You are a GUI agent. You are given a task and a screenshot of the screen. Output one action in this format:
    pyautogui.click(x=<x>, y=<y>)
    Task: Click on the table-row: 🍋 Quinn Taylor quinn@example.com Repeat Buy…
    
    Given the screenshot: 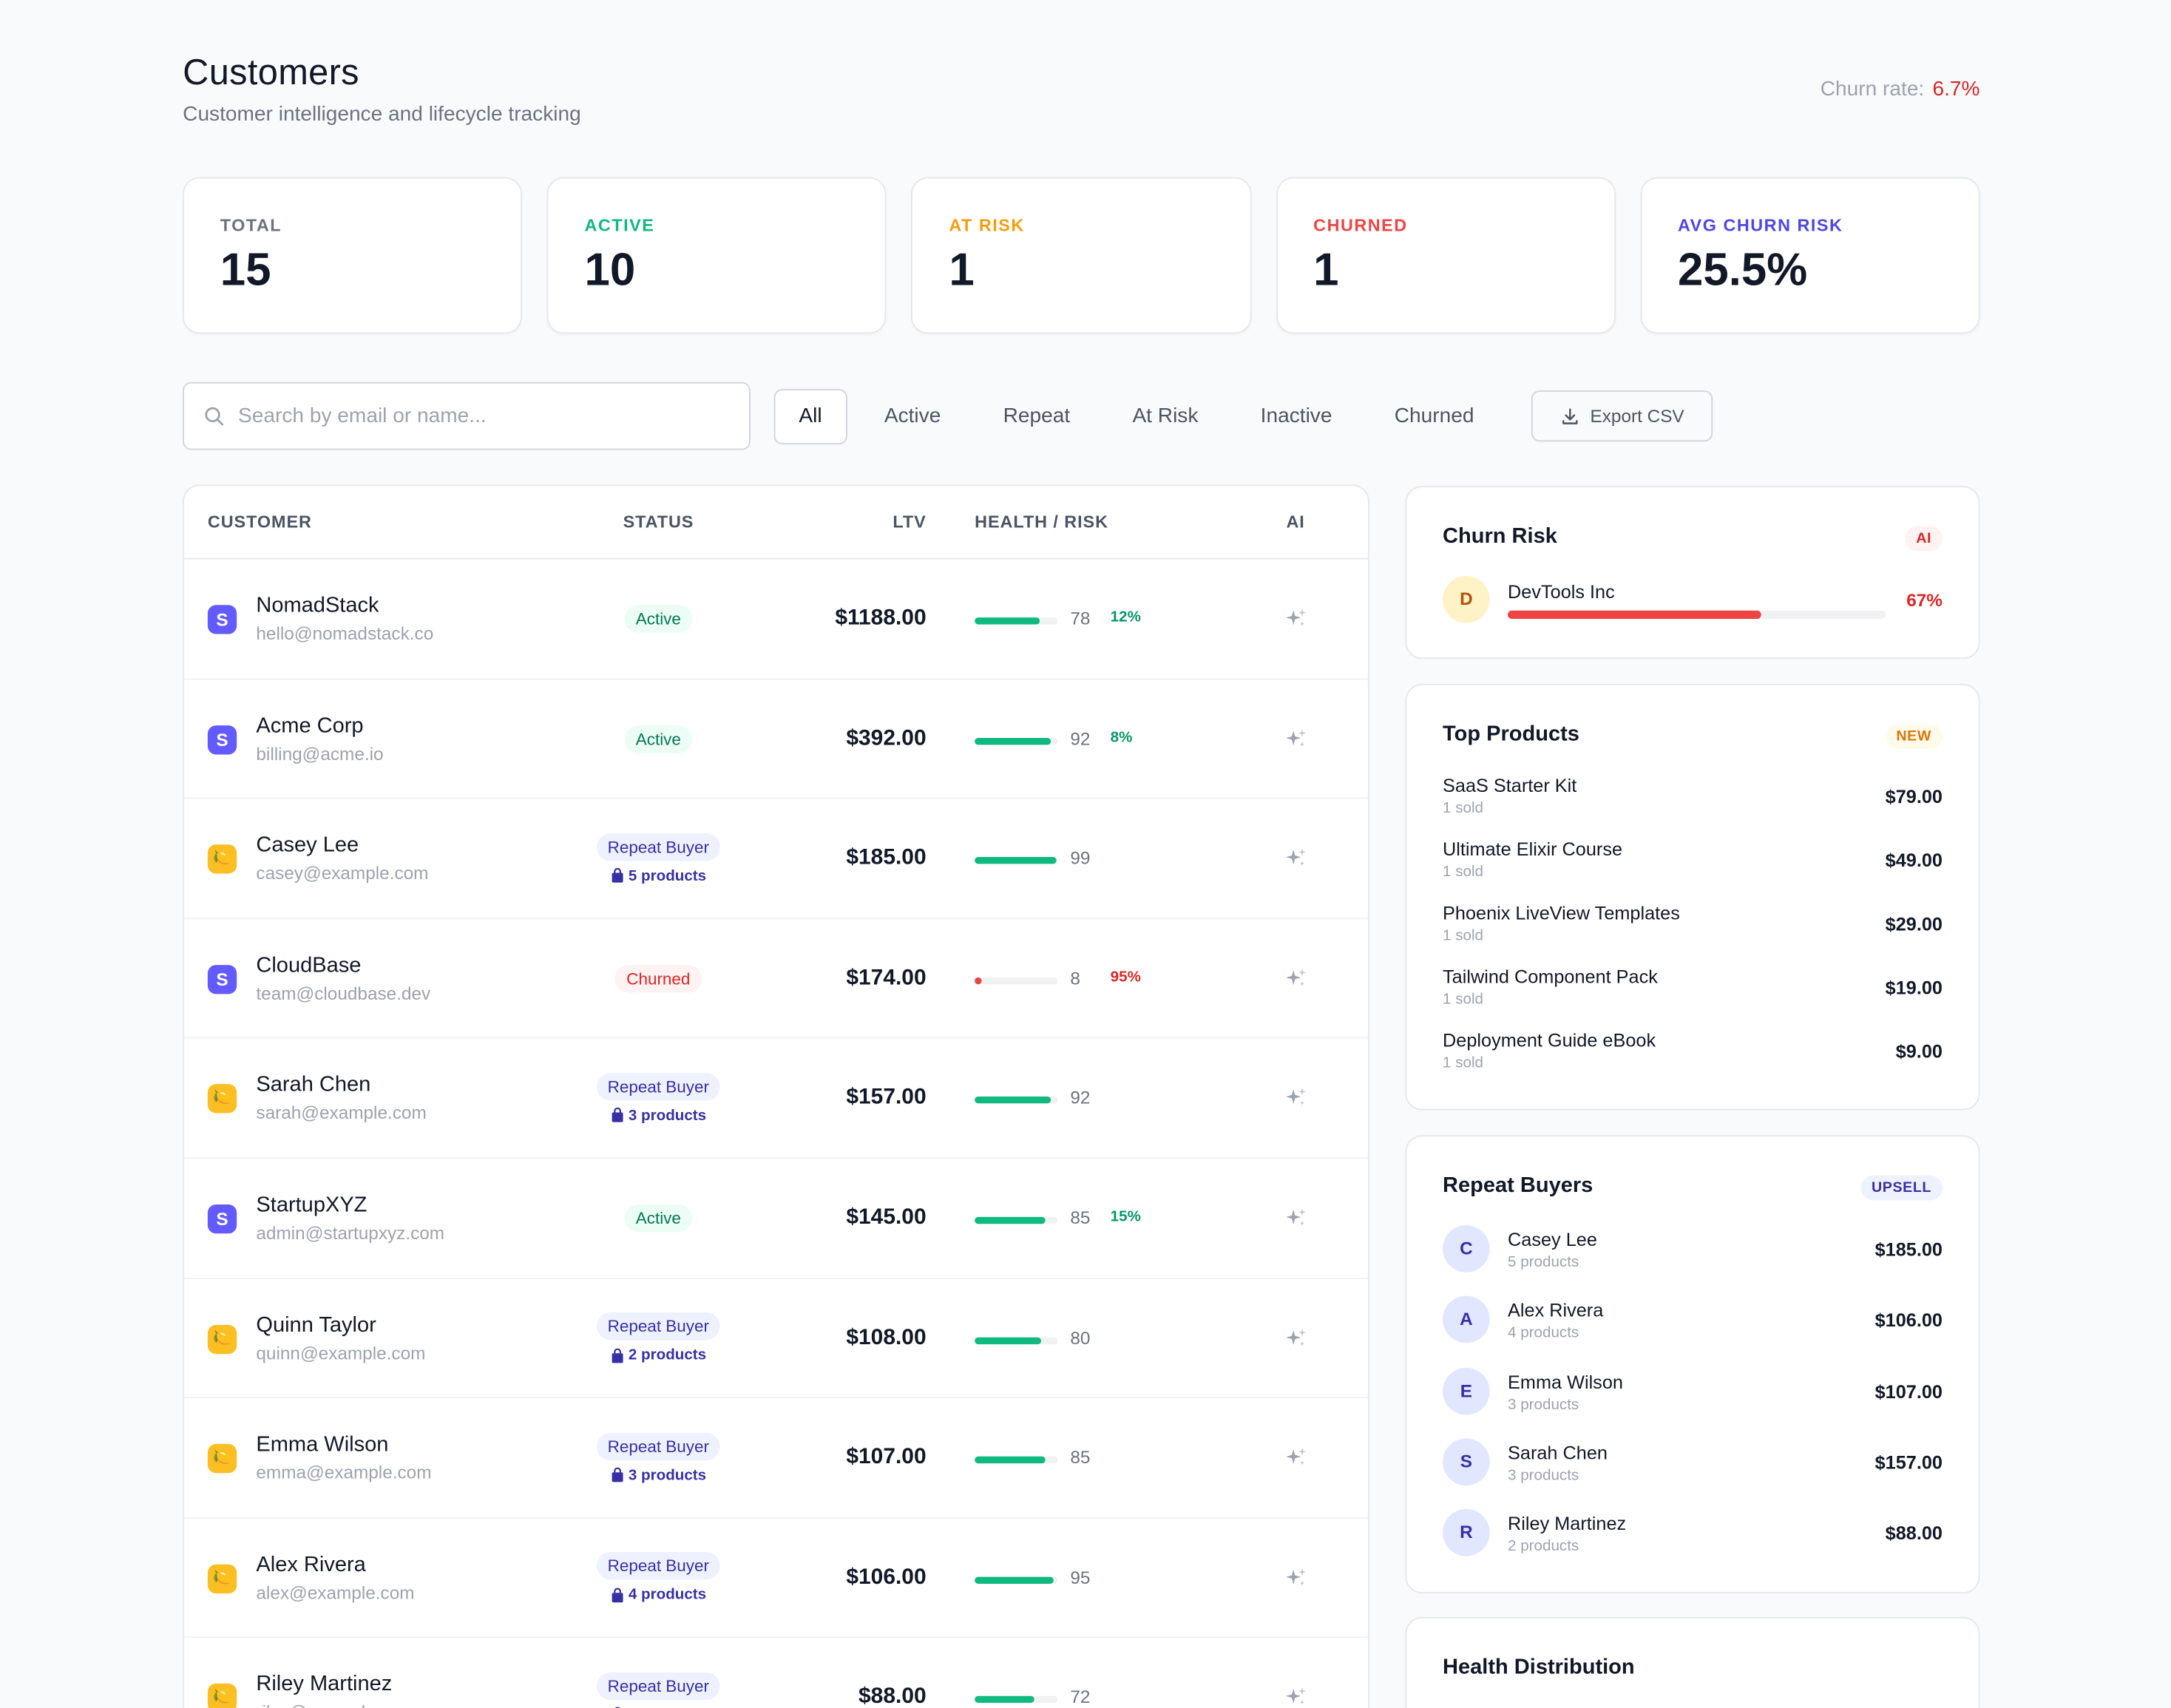 What is the action you would take?
    pyautogui.click(x=776, y=1338)
    